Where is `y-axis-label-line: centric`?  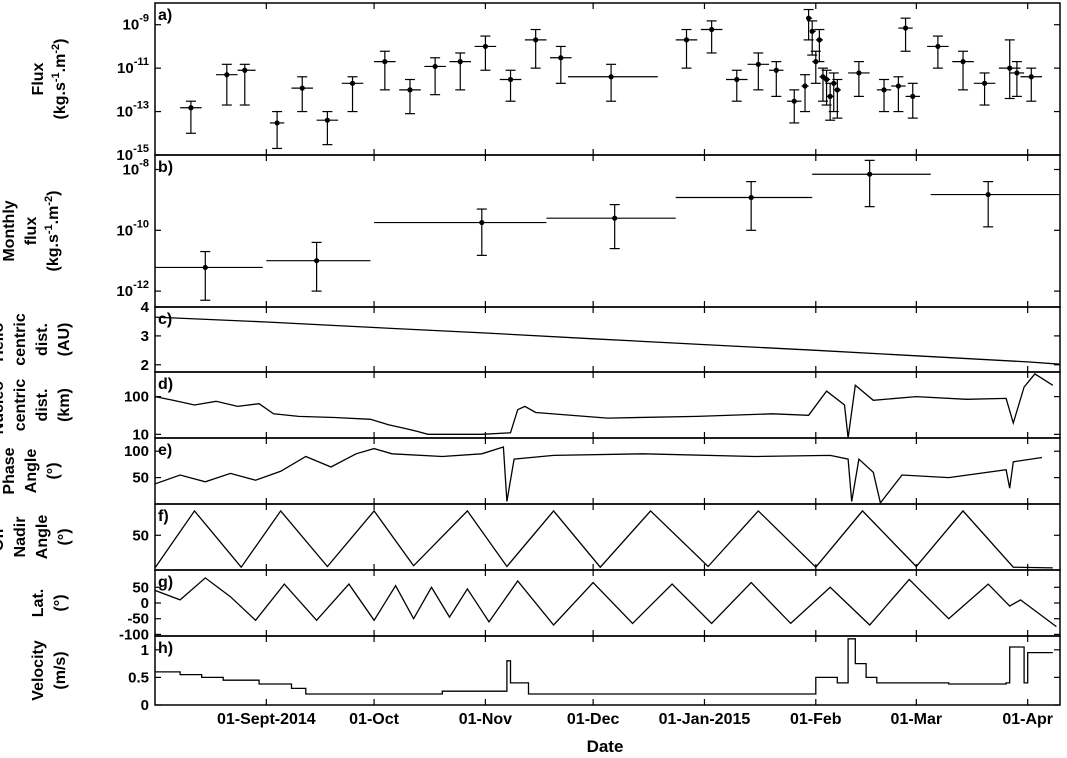
y-axis-label-line: centric is located at coordinates (20, 405).